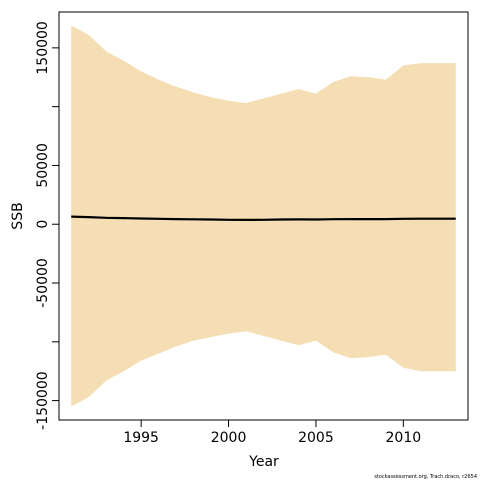 The image size is (480, 480). What do you see at coordinates (43, 224) in the screenshot?
I see `y-tick-label: 0` at bounding box center [43, 224].